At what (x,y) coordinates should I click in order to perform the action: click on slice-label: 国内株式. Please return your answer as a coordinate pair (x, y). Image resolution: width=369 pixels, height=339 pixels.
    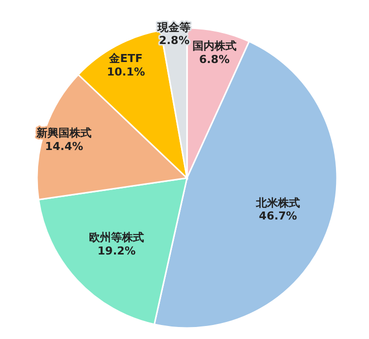
    Looking at the image, I should click on (214, 46).